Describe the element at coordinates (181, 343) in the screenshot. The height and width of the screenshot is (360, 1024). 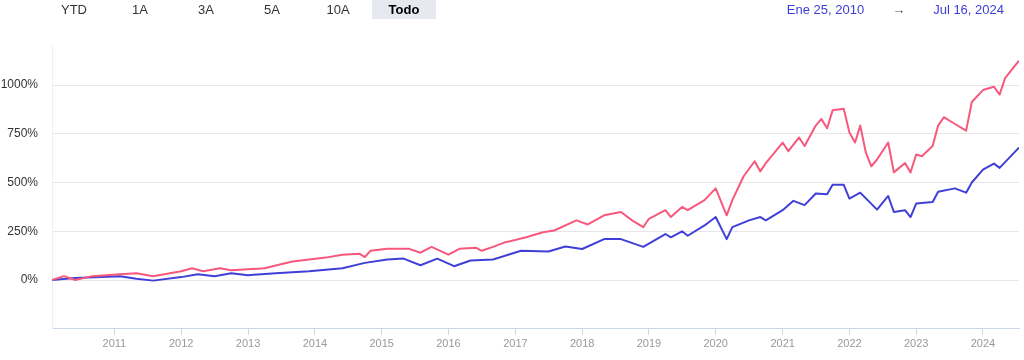
I see `x-tick-label: 2012` at that location.